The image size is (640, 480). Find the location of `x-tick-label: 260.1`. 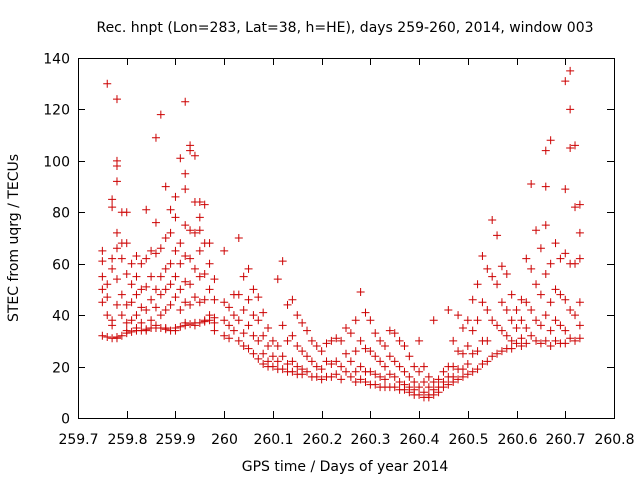

x-tick-label: 260.1 is located at coordinates (273, 440).